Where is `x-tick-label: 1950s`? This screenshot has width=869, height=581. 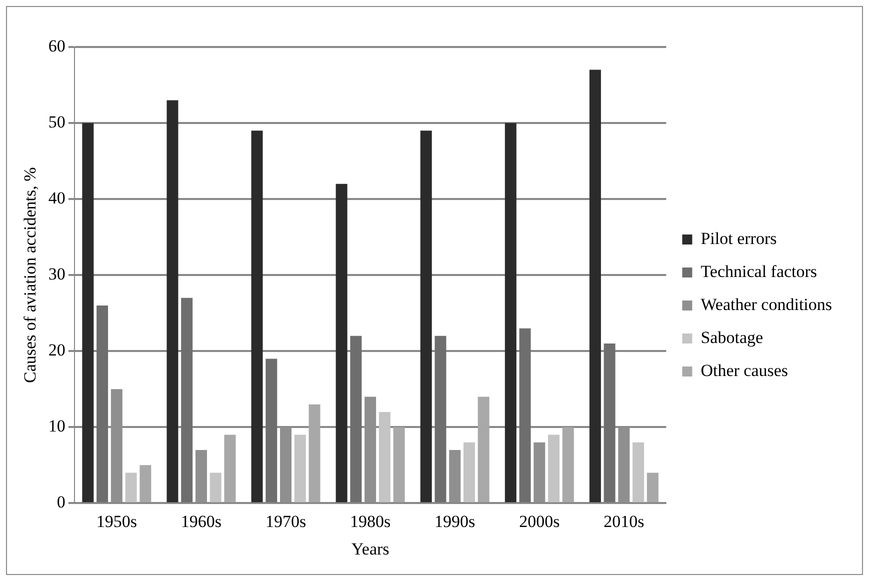
x-tick-label: 1950s is located at coordinates (116, 521).